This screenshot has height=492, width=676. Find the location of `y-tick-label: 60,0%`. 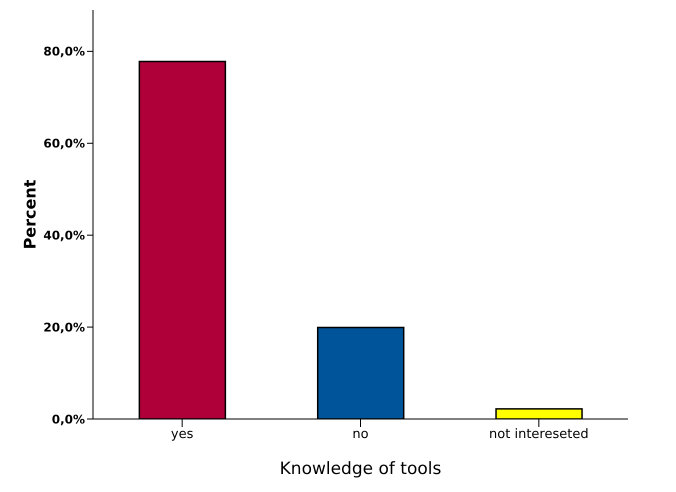

y-tick-label: 60,0% is located at coordinates (64, 143).